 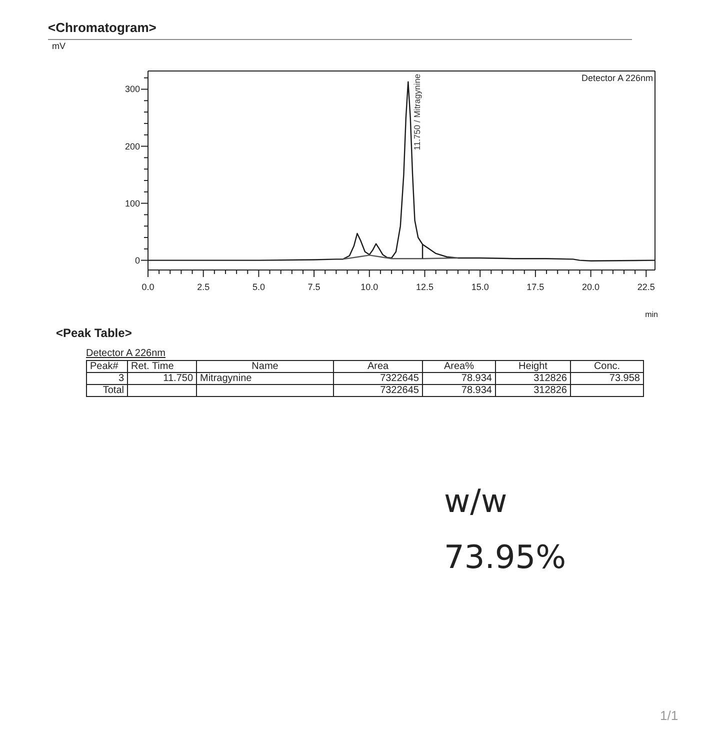 What do you see at coordinates (132, 89) in the screenshot?
I see `y-tick-label: 300` at bounding box center [132, 89].